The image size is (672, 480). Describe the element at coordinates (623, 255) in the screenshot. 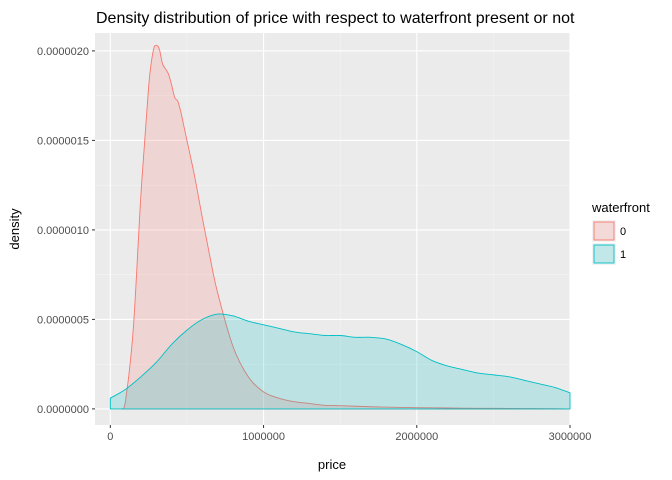

I see `legend-label-1: 1` at that location.